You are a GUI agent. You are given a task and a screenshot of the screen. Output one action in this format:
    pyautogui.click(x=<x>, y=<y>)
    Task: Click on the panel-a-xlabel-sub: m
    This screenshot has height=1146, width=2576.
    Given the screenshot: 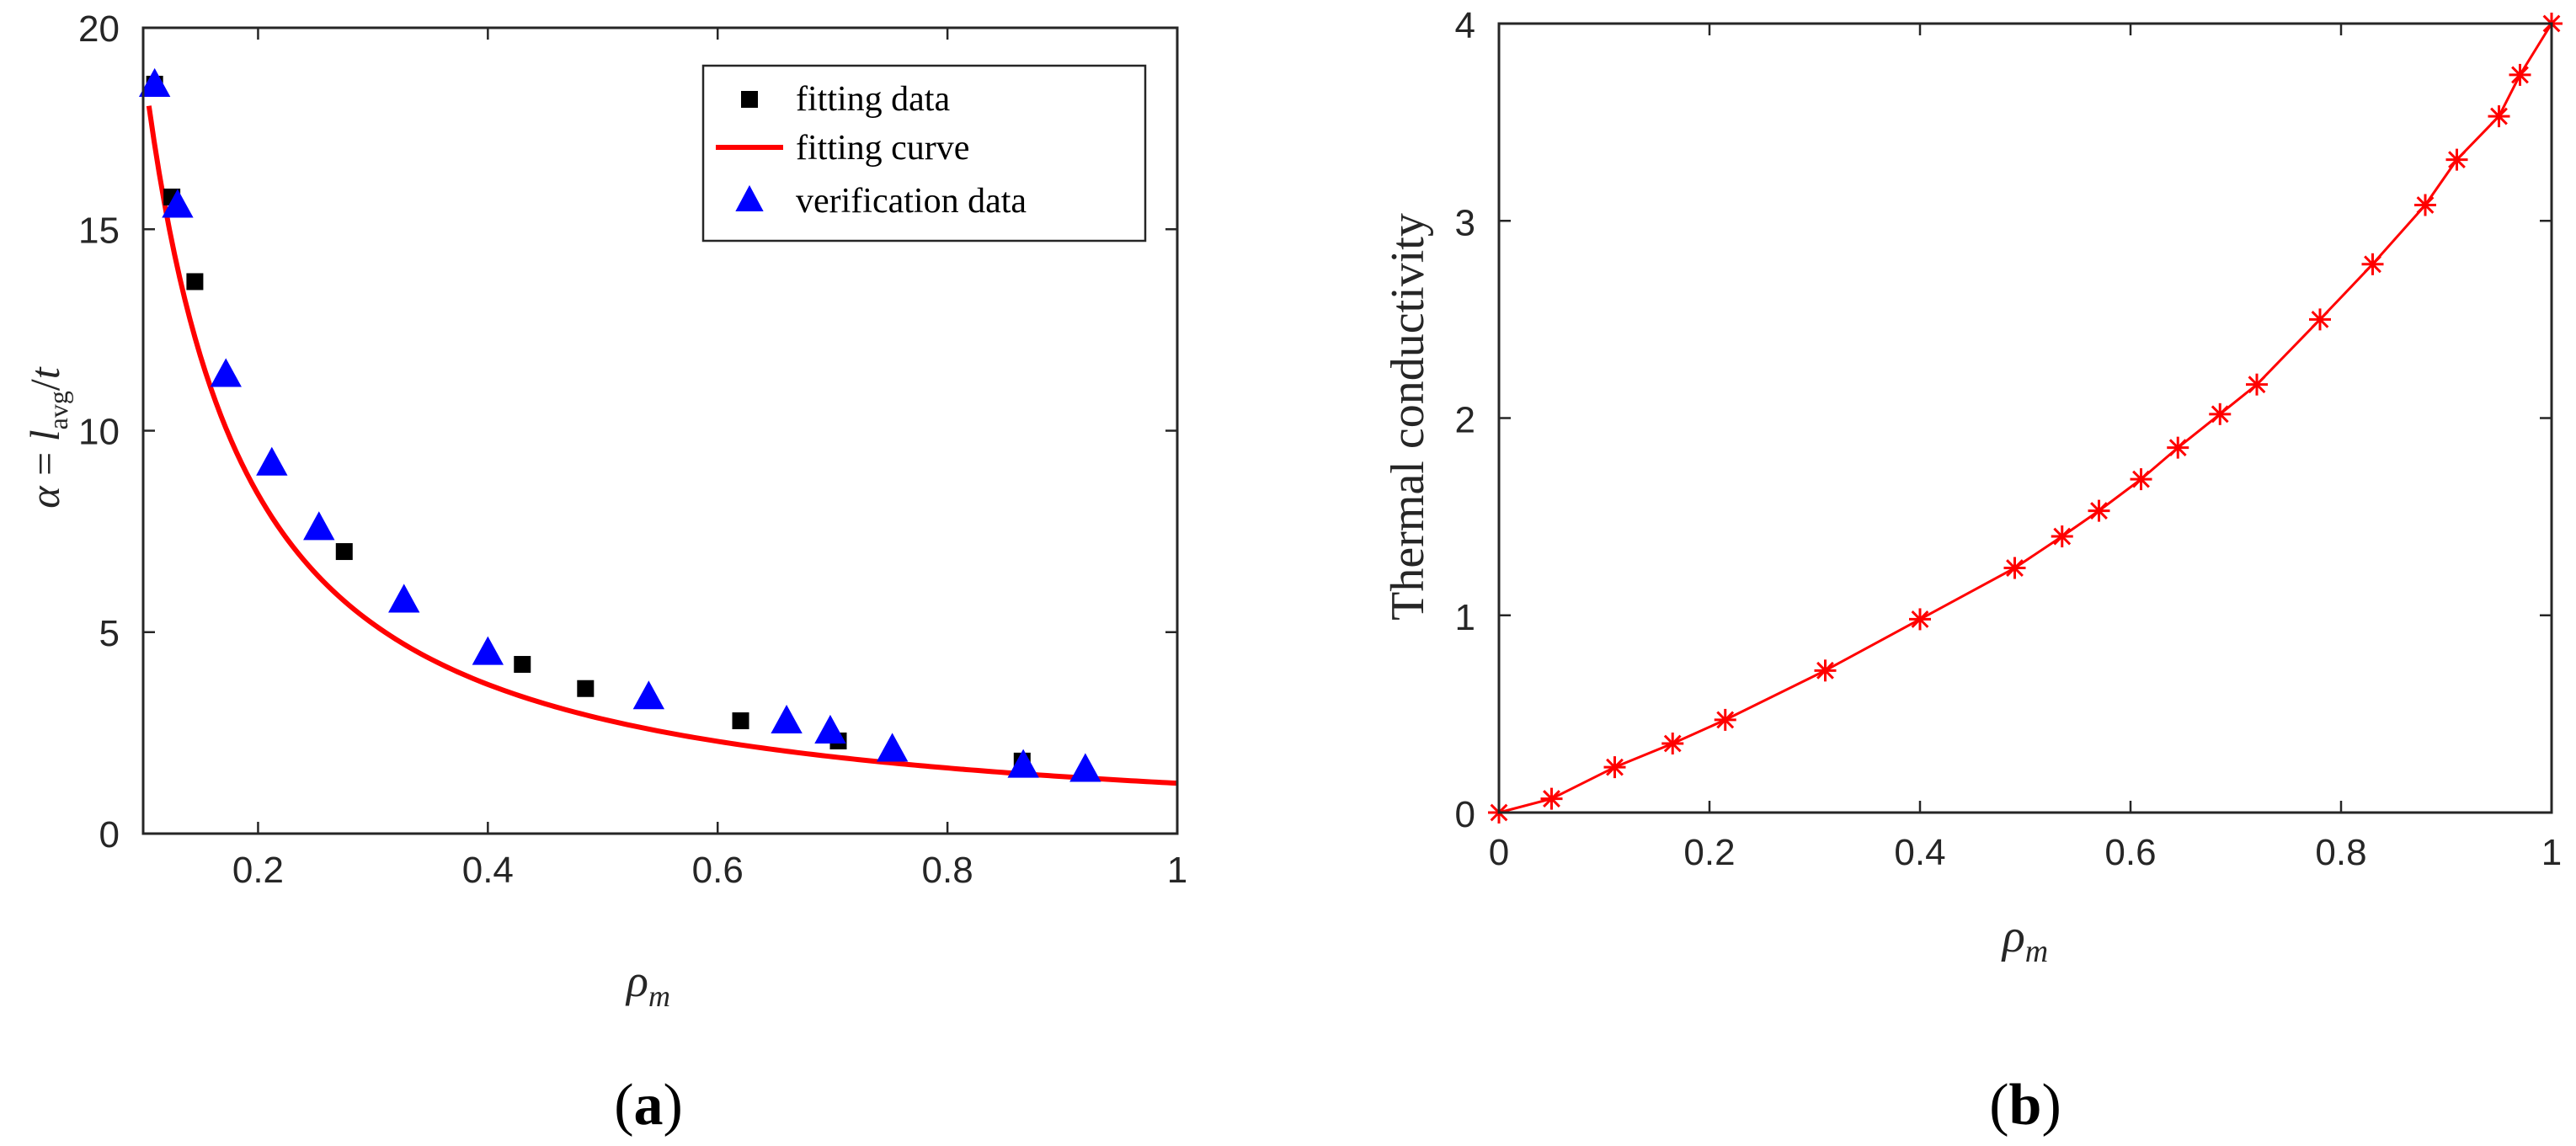 What is the action you would take?
    pyautogui.click(x=659, y=996)
    